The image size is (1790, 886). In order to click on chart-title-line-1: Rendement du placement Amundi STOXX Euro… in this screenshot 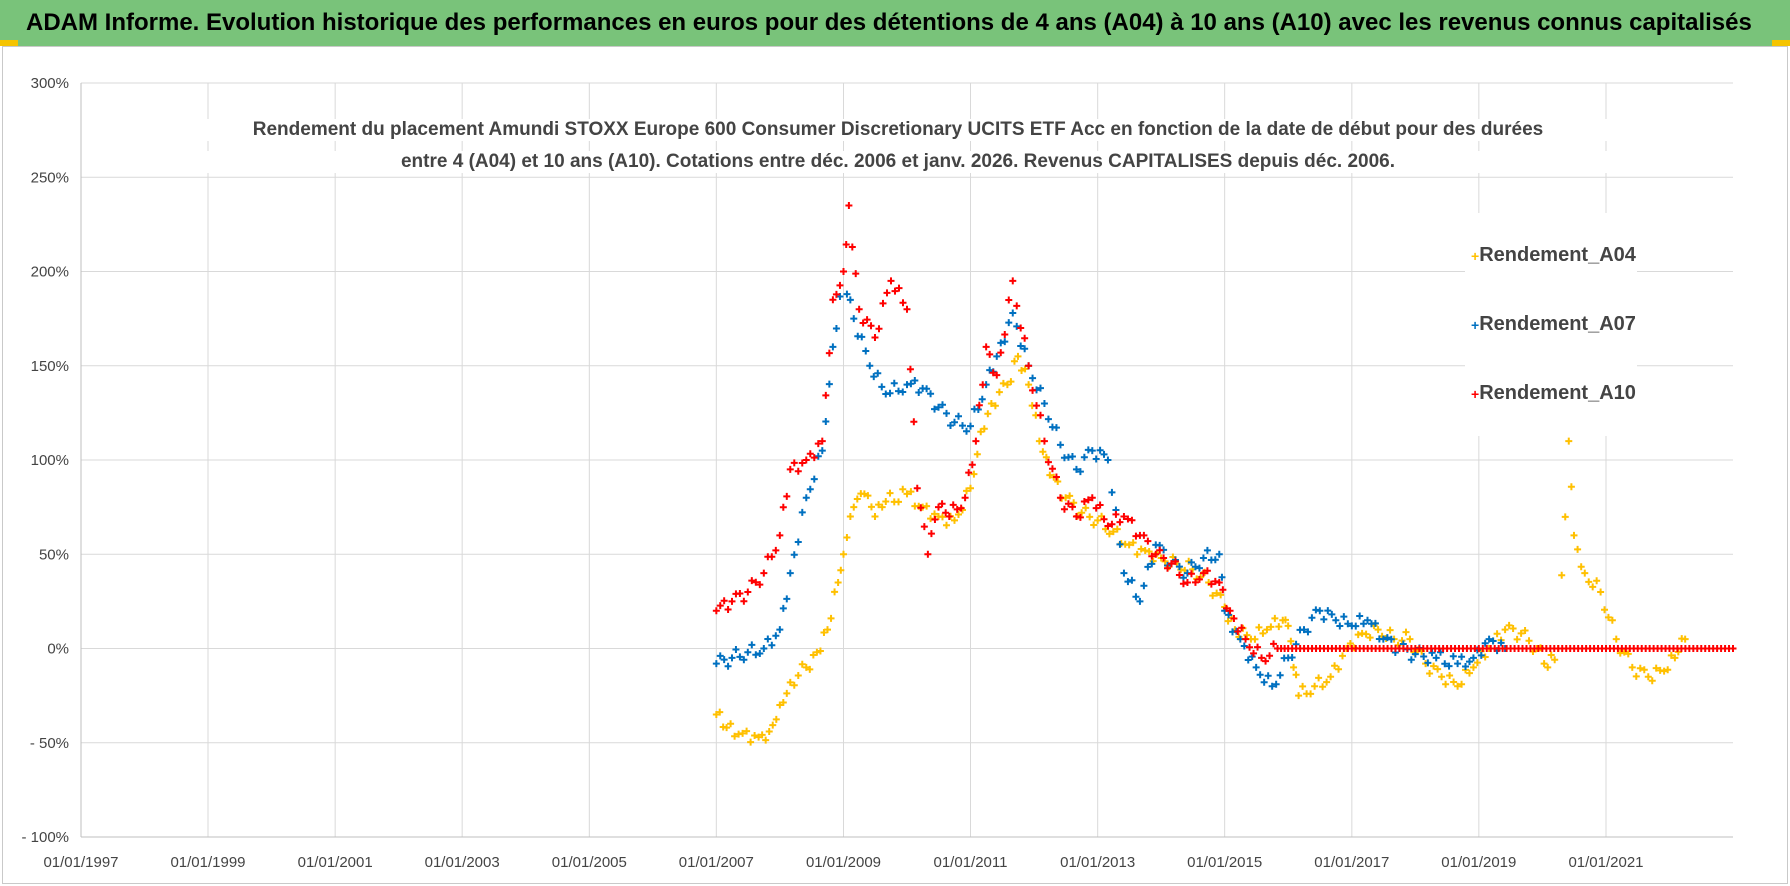, I will do `click(898, 130)`.